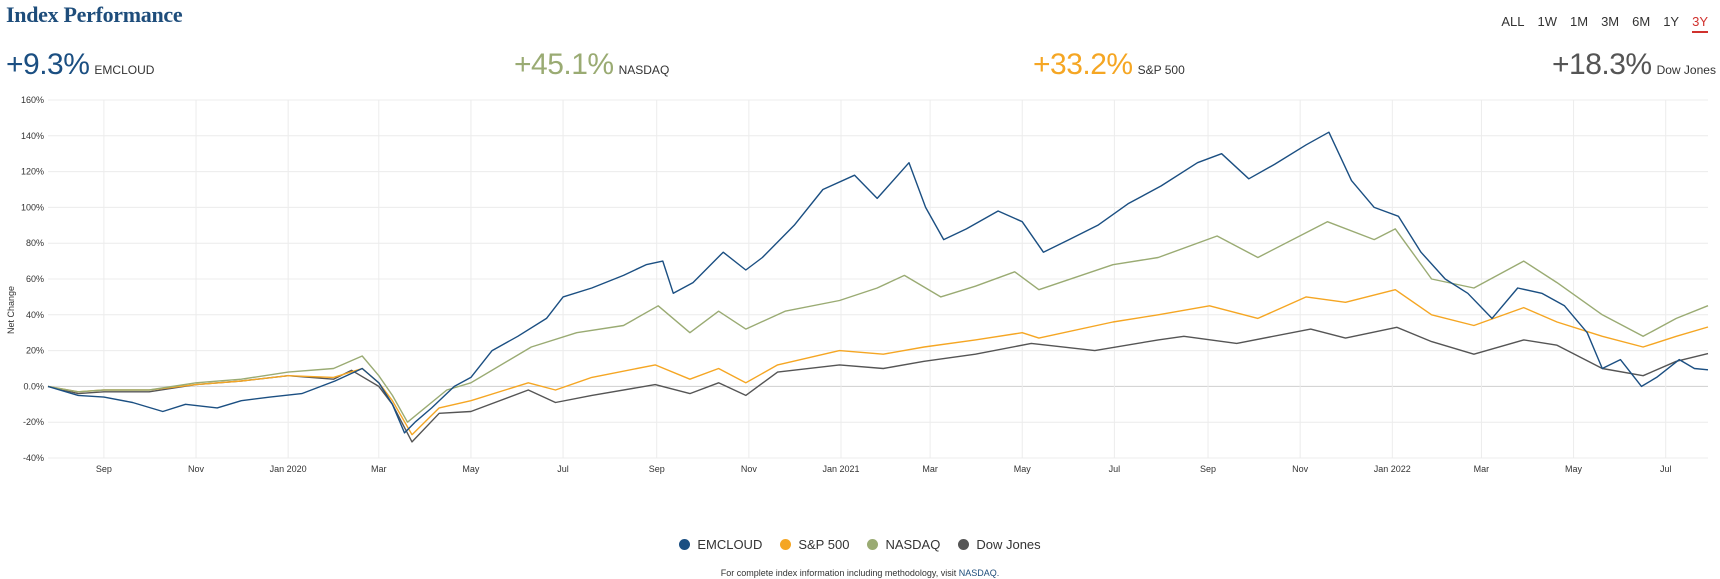 The image size is (1720, 579). I want to click on legend-label: EMCLOUD, so click(730, 544).